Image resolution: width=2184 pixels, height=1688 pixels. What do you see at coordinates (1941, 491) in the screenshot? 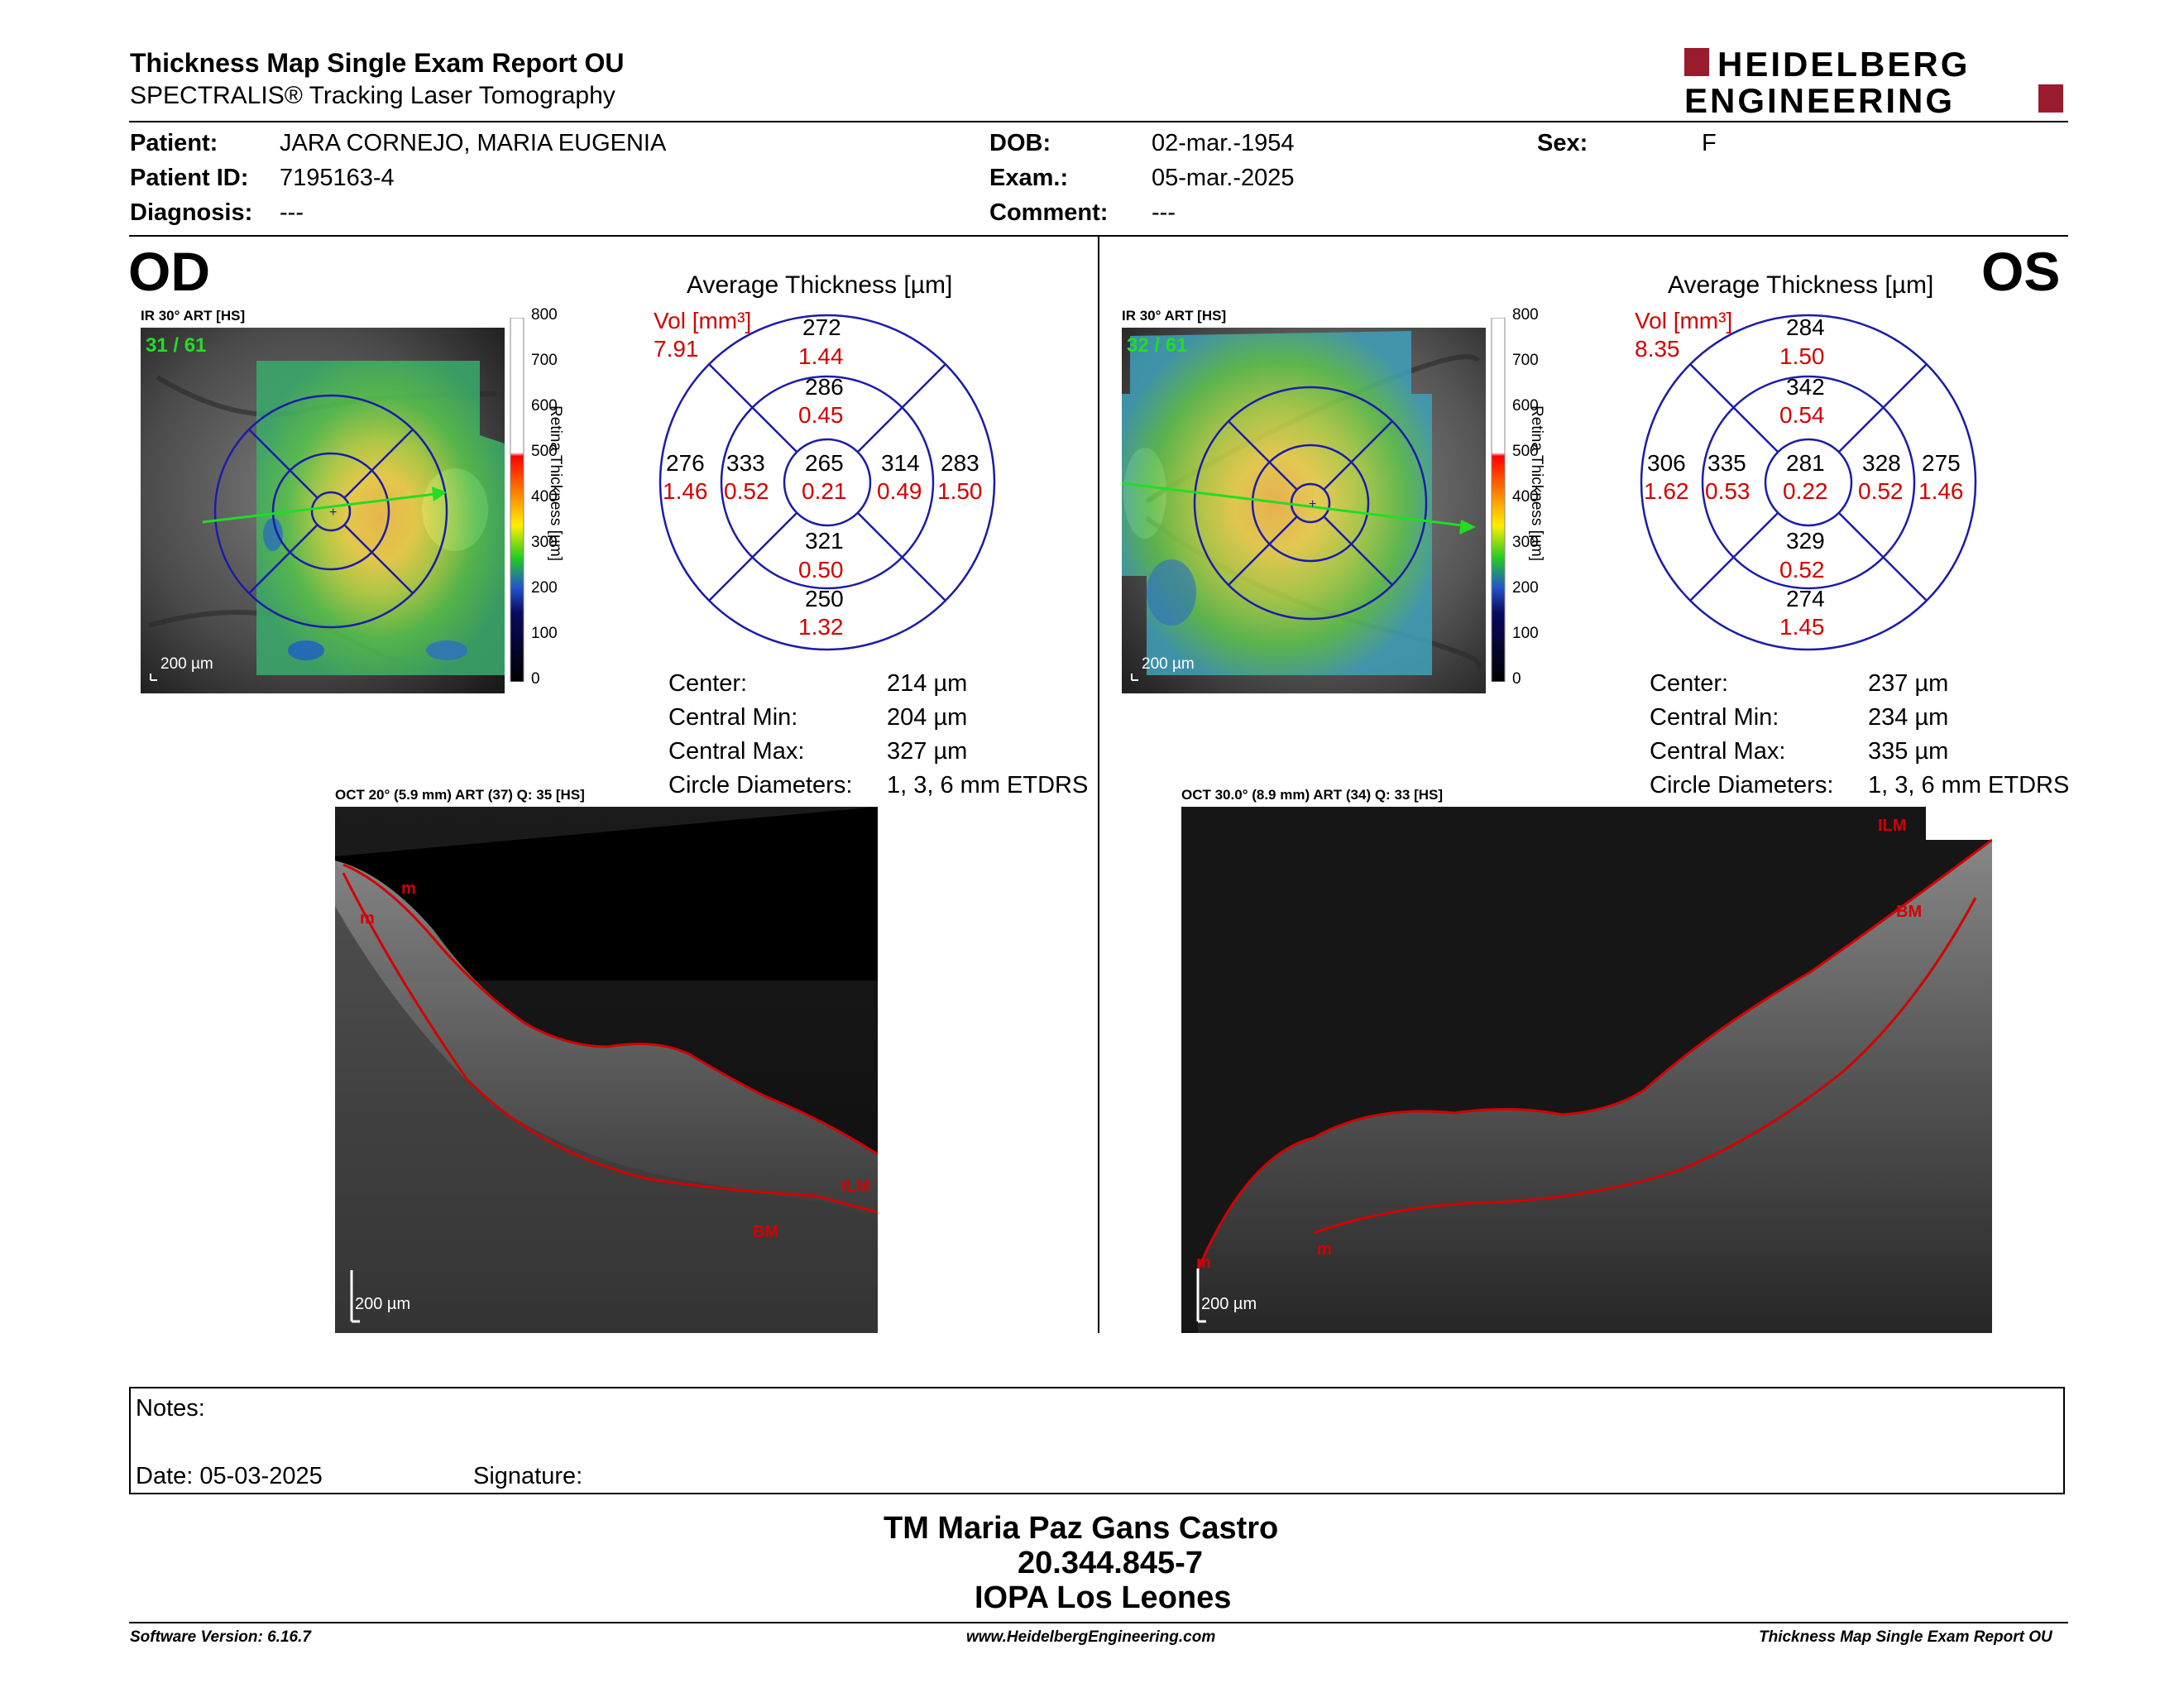
I see `os-outer-right-volume: 1.46` at bounding box center [1941, 491].